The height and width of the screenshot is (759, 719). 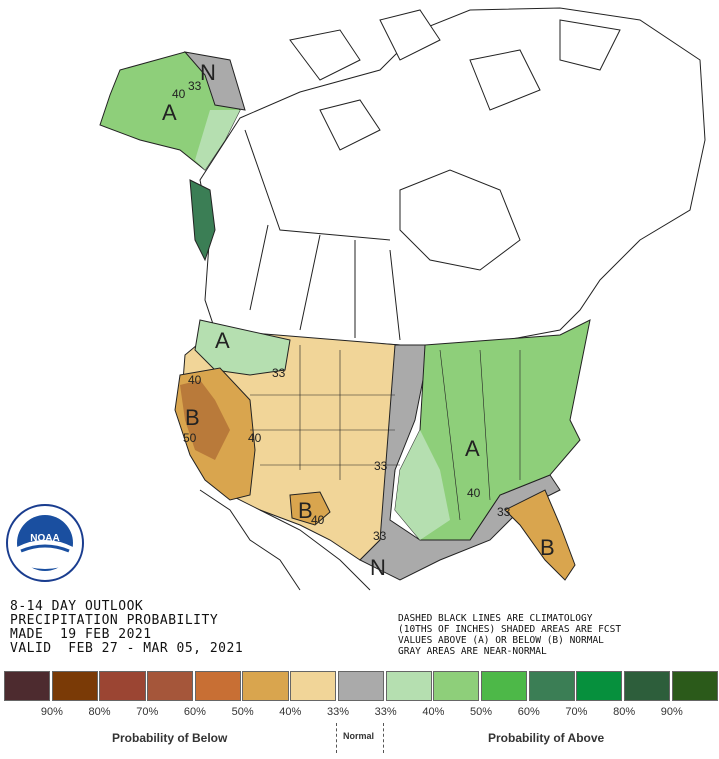 I want to click on legend-pct-0: 90%, so click(x=51, y=712).